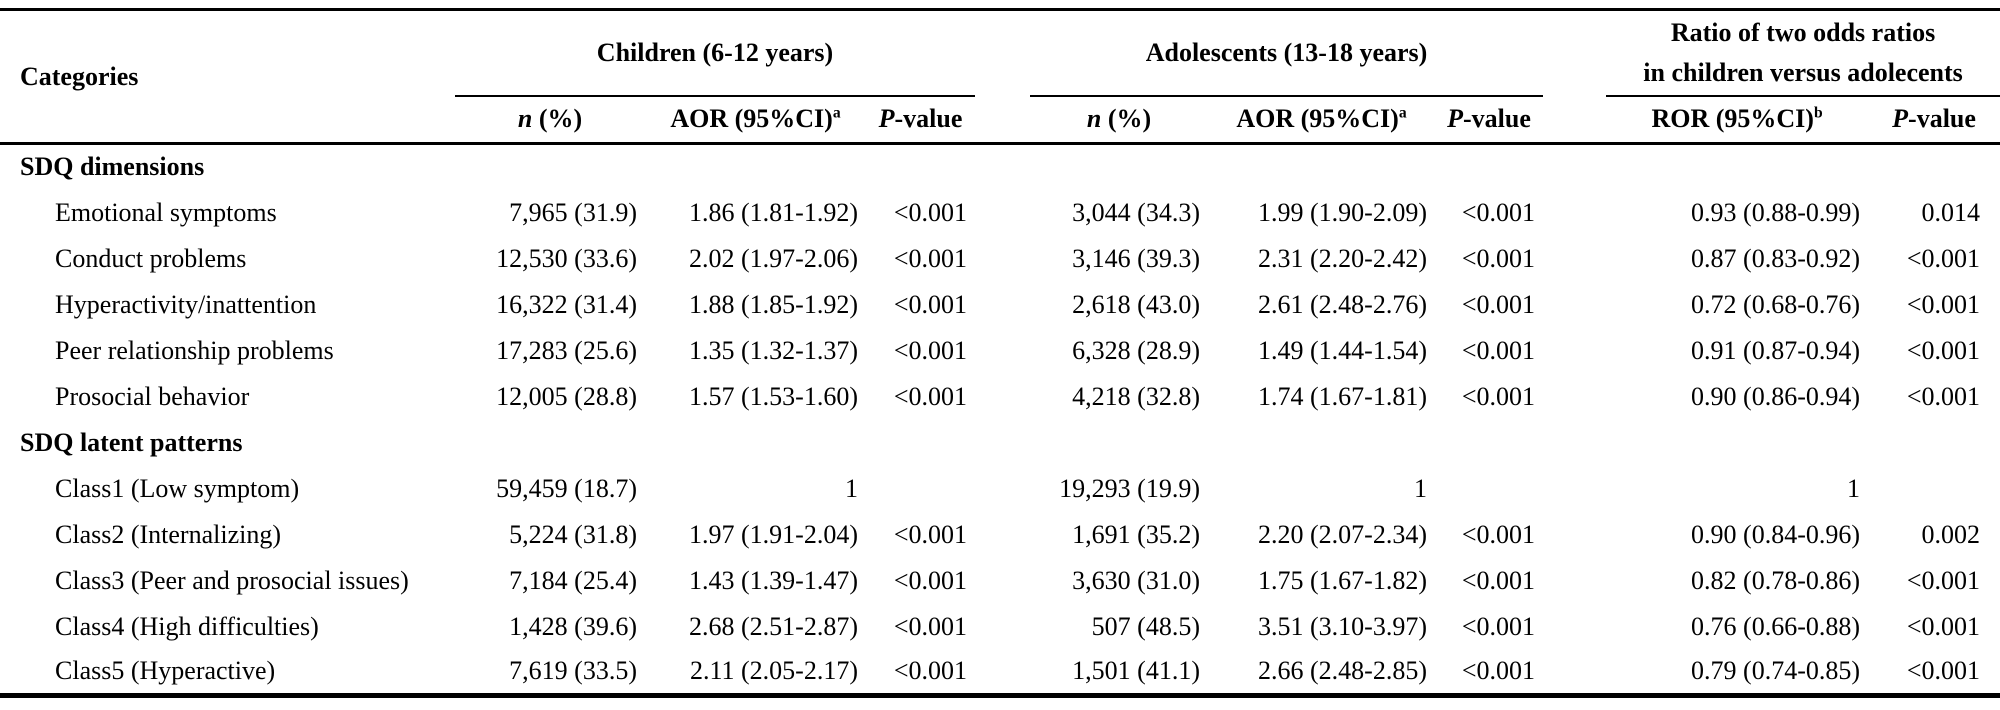 Image resolution: width=2000 pixels, height=710 pixels. I want to click on cell-children-n: 17,283 (25.6), so click(566, 350).